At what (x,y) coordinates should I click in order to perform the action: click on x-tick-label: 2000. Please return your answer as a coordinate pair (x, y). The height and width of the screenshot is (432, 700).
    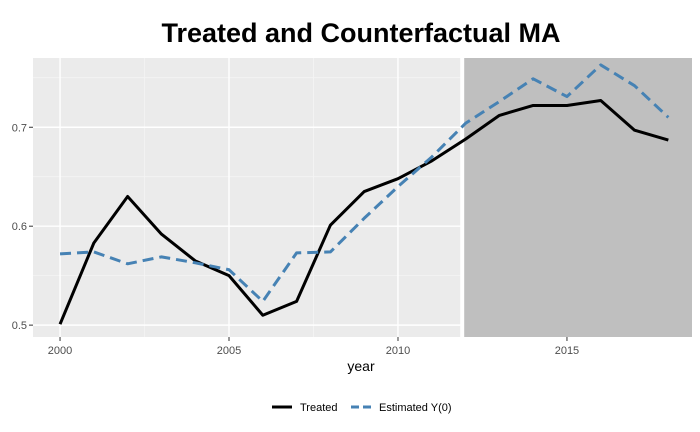
    Looking at the image, I should click on (60, 351).